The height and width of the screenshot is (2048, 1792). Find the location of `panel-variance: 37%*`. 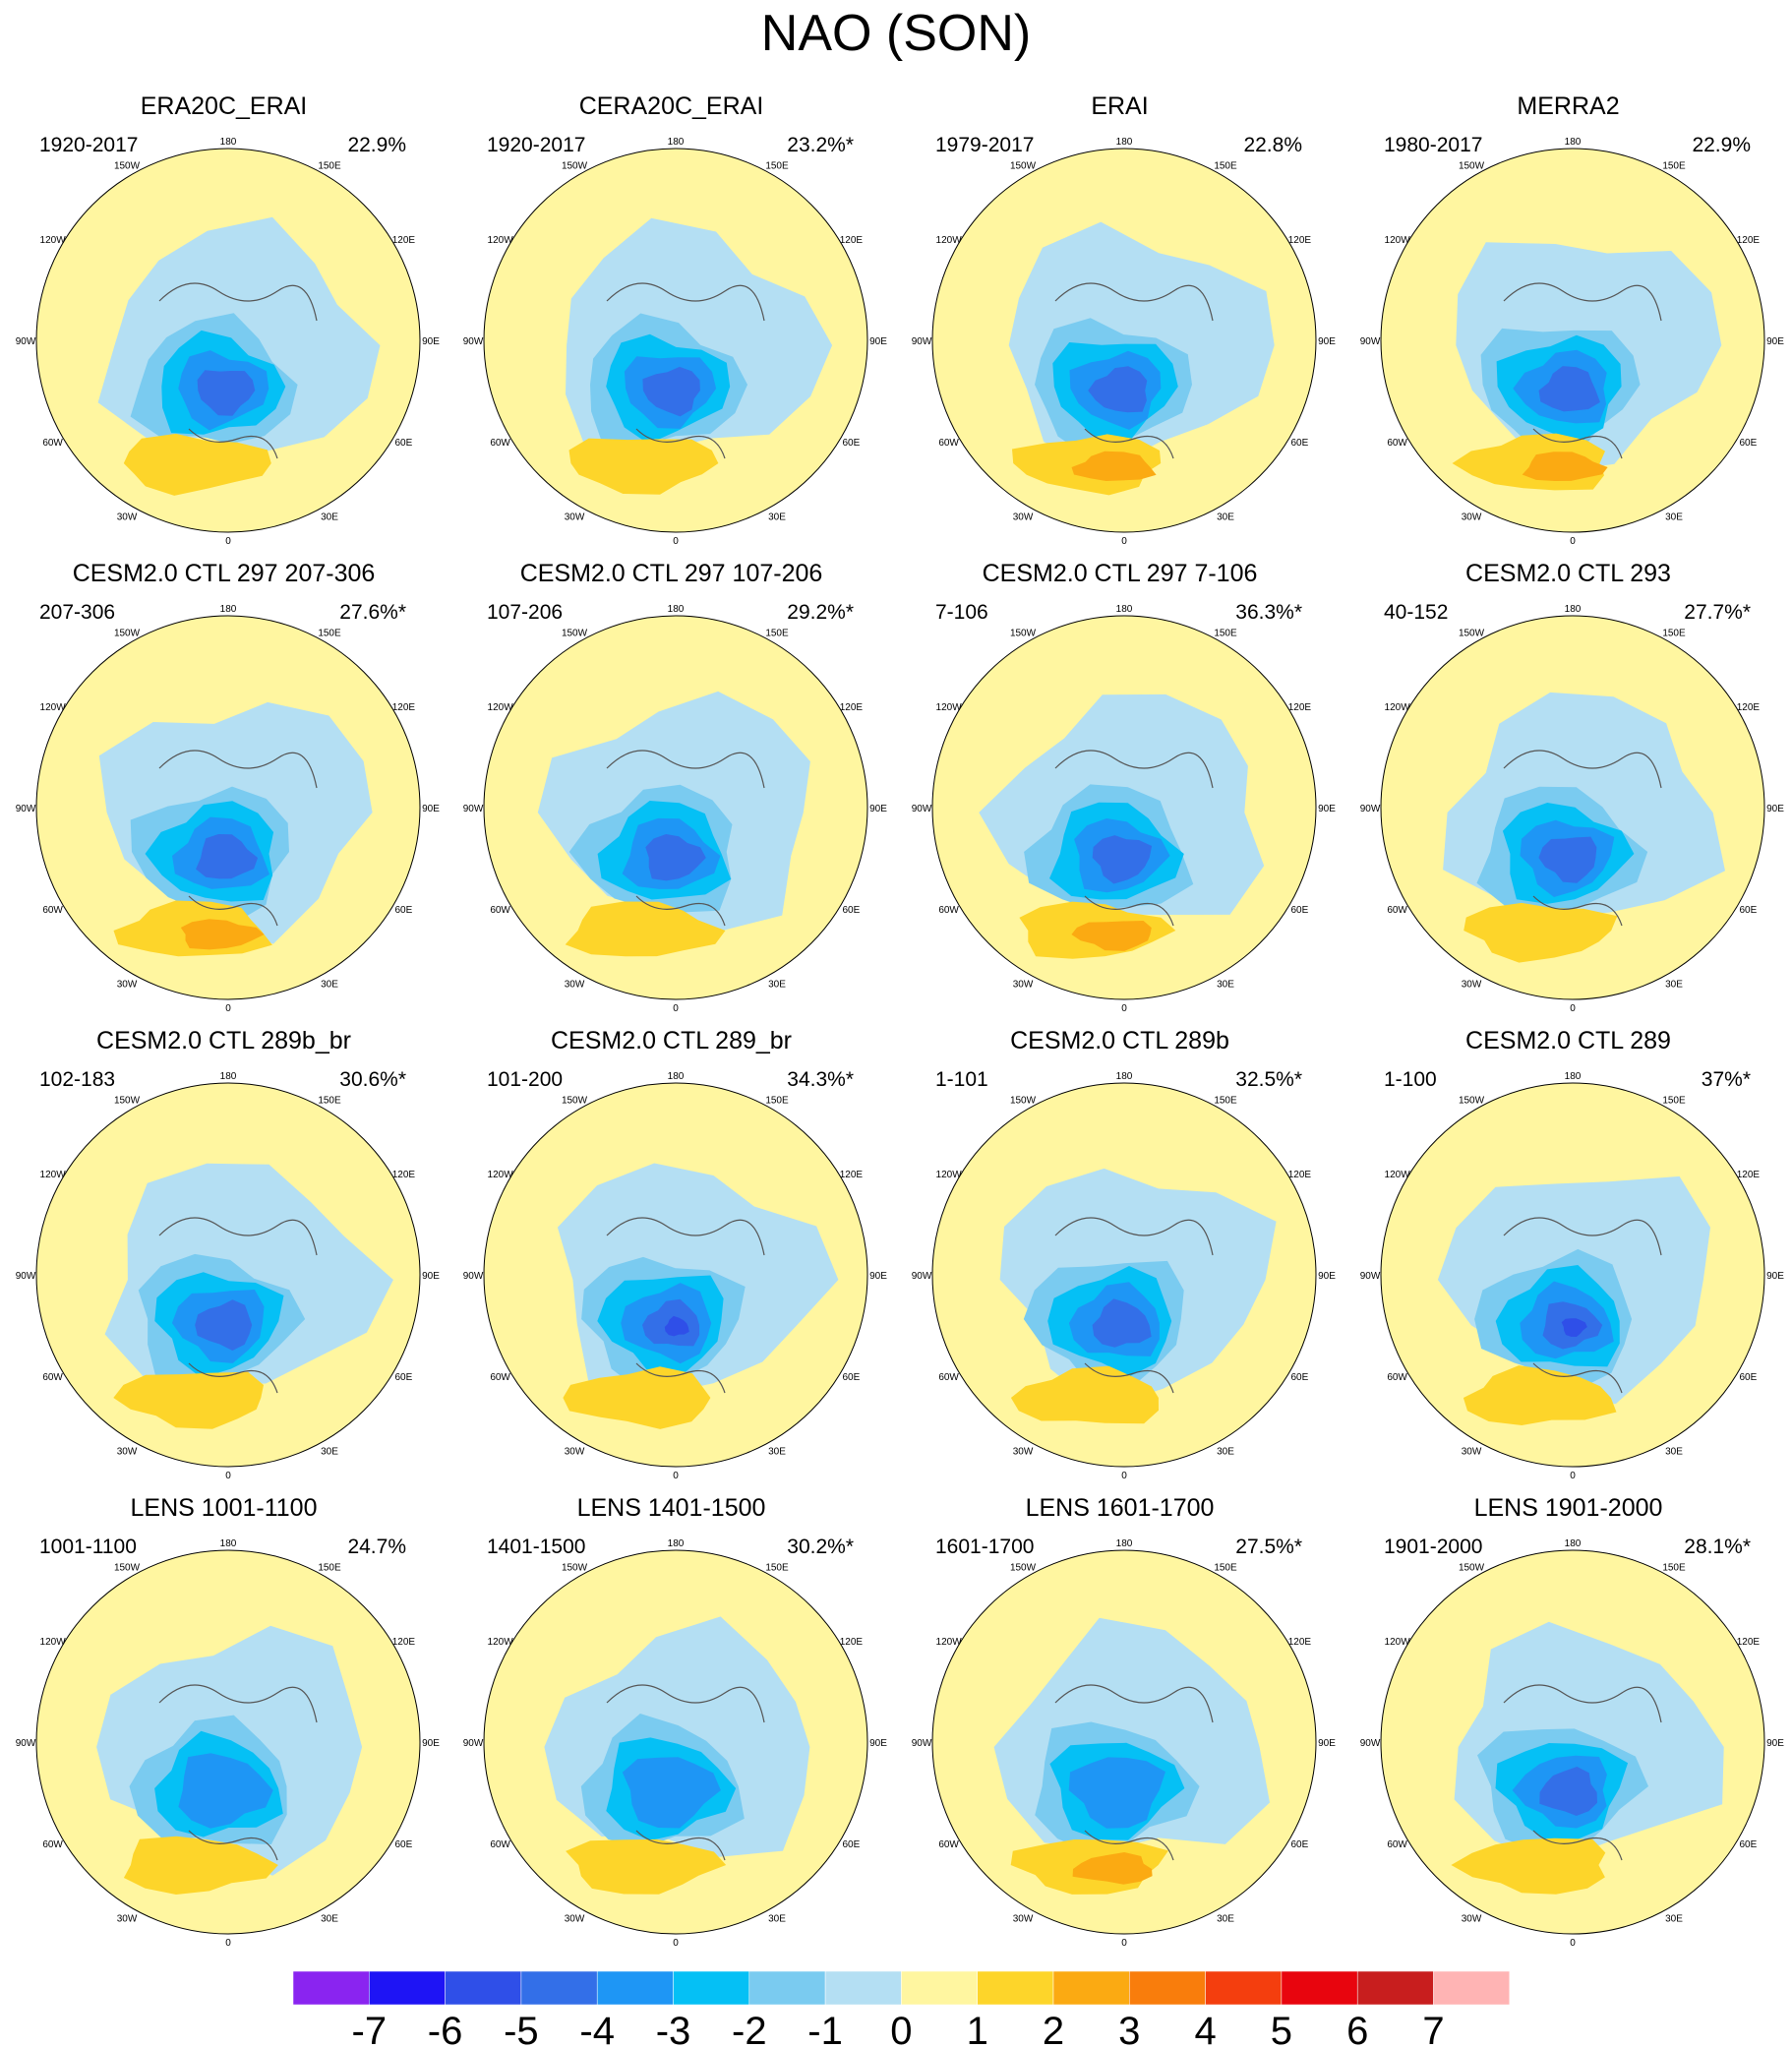

panel-variance: 37%* is located at coordinates (1726, 1079).